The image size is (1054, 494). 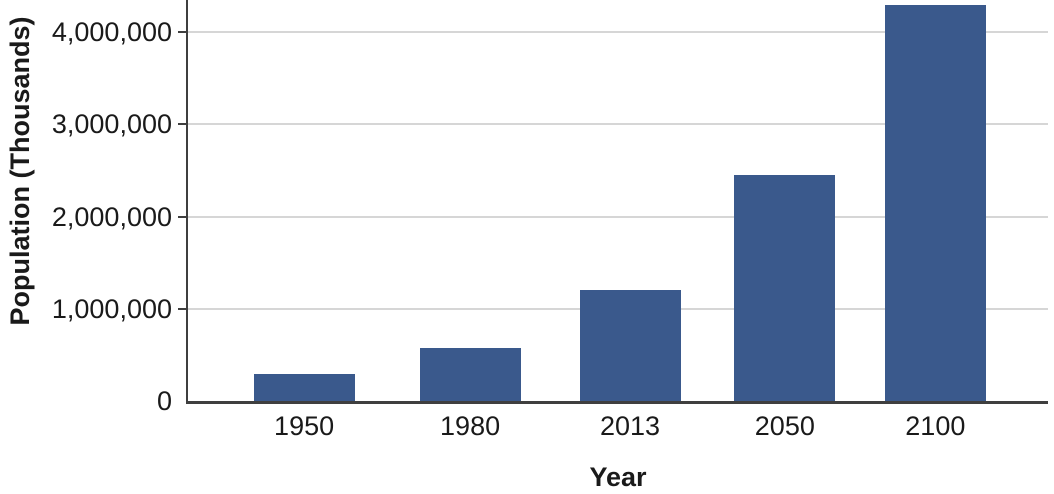 What do you see at coordinates (304, 426) in the screenshot?
I see `x-tick-label: 1950` at bounding box center [304, 426].